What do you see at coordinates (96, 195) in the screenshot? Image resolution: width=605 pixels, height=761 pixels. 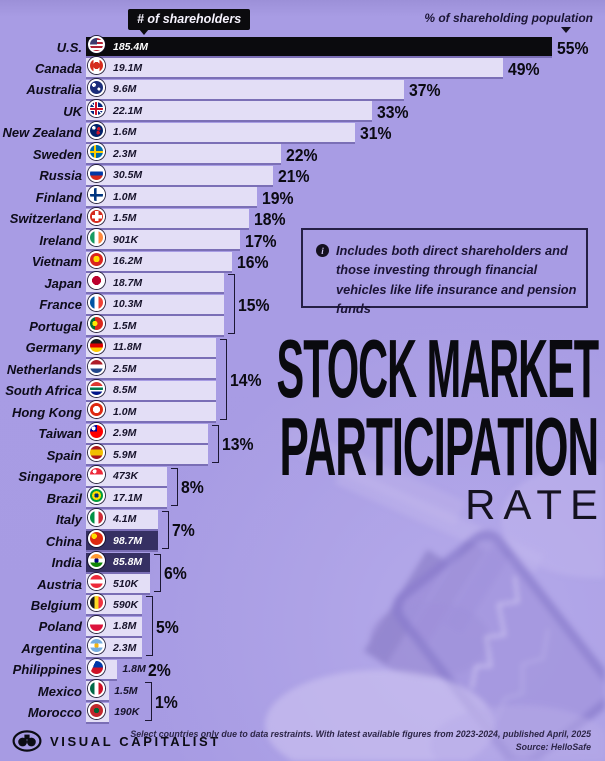 I see `fi-flag-icon` at bounding box center [96, 195].